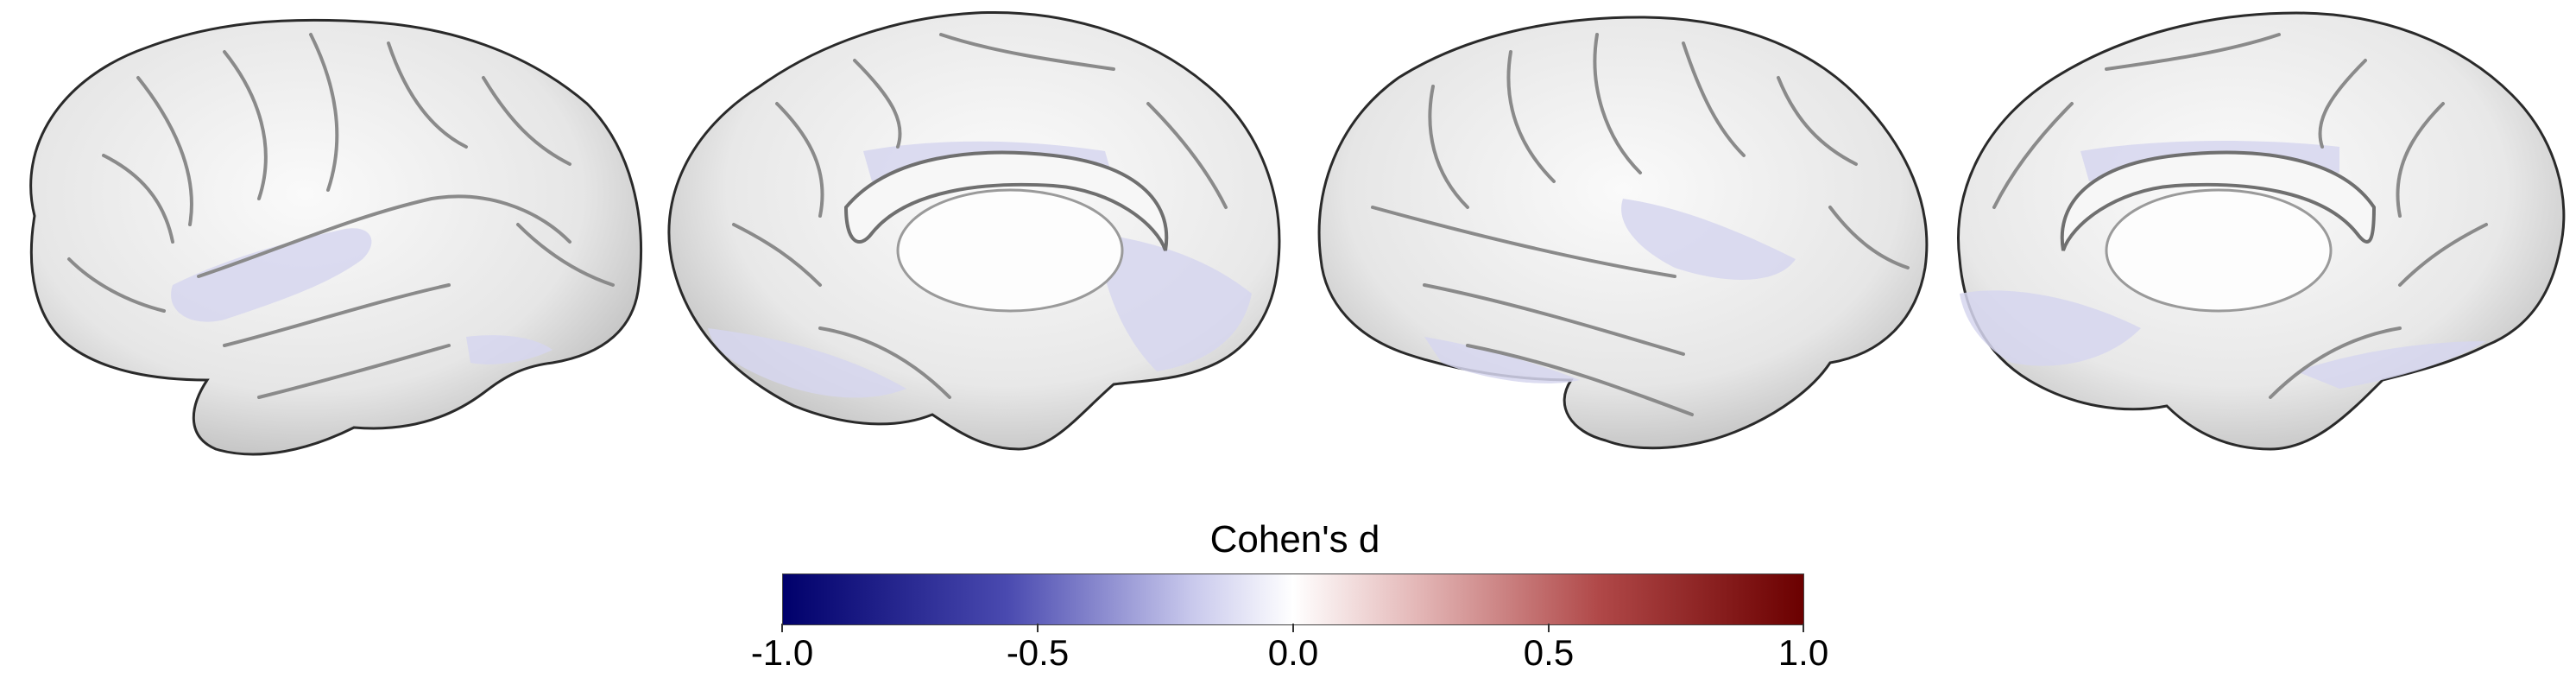  What do you see at coordinates (1549, 653) in the screenshot?
I see `colorbar-tick-label: 0.5` at bounding box center [1549, 653].